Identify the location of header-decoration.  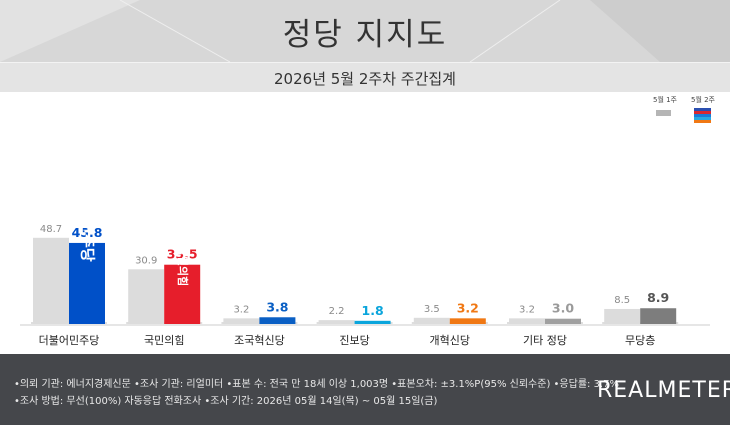
(365, 31).